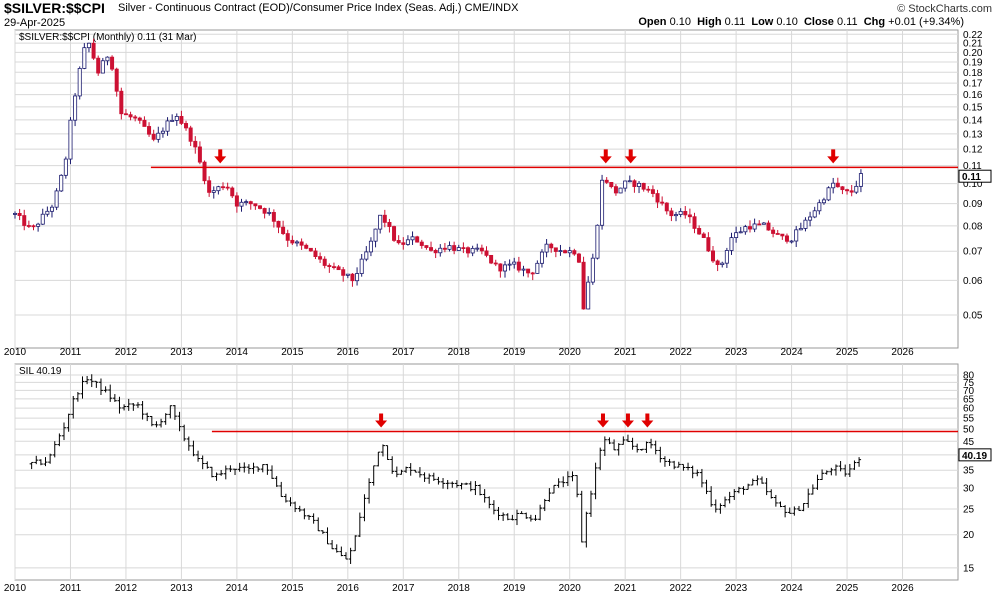 This screenshot has width=1000, height=600. I want to click on y-tick-label: 30, so click(969, 488).